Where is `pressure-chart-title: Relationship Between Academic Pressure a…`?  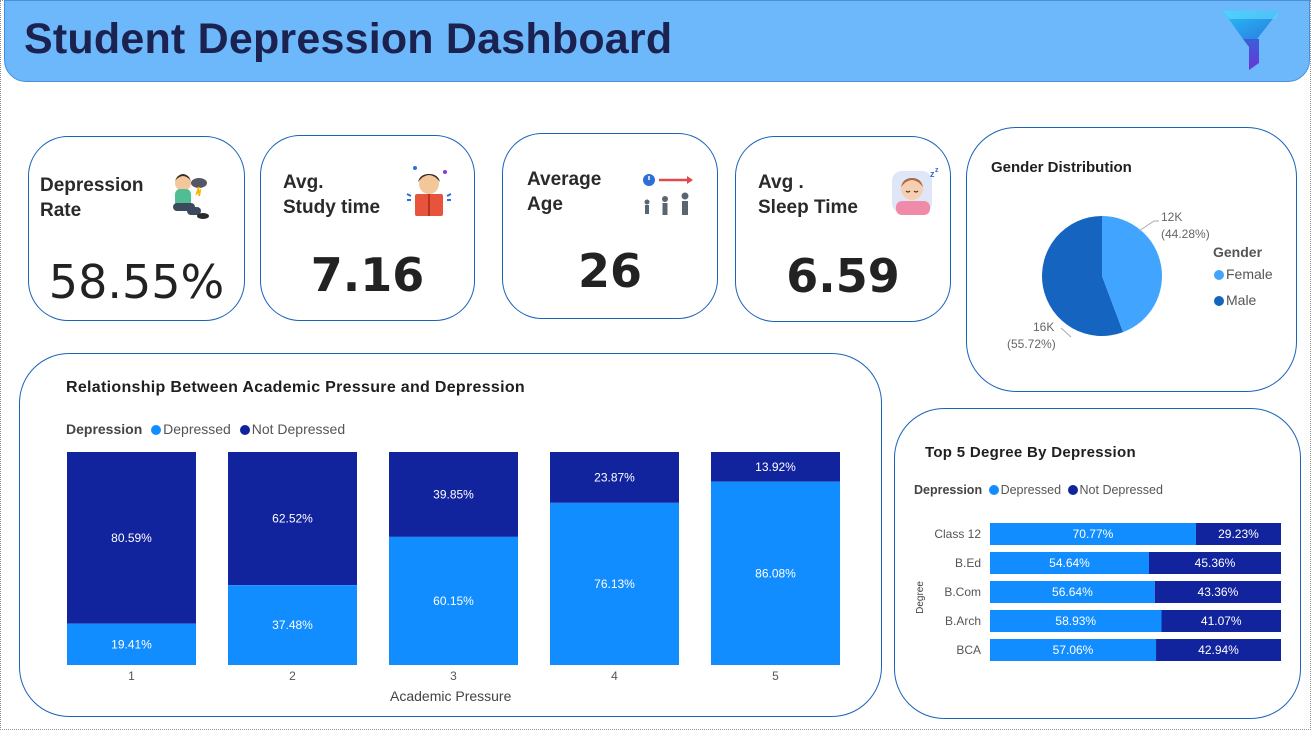 pressure-chart-title: Relationship Between Academic Pressure a… is located at coordinates (296, 387).